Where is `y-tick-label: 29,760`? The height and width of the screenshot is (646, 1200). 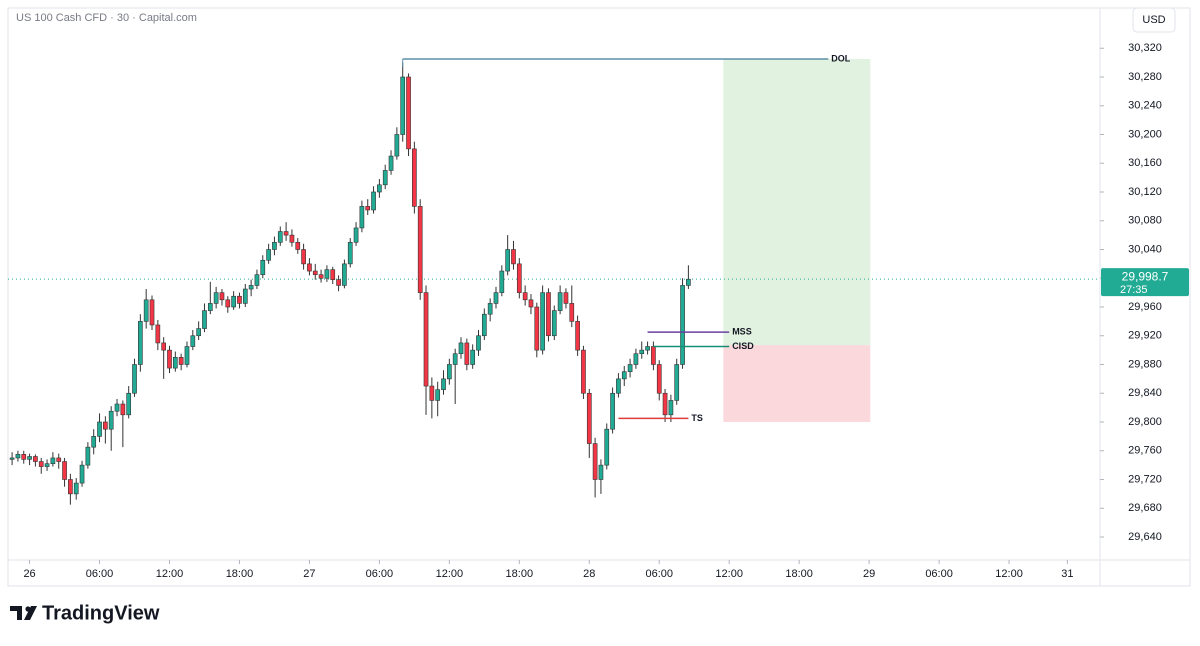 y-tick-label: 29,760 is located at coordinates (1145, 451).